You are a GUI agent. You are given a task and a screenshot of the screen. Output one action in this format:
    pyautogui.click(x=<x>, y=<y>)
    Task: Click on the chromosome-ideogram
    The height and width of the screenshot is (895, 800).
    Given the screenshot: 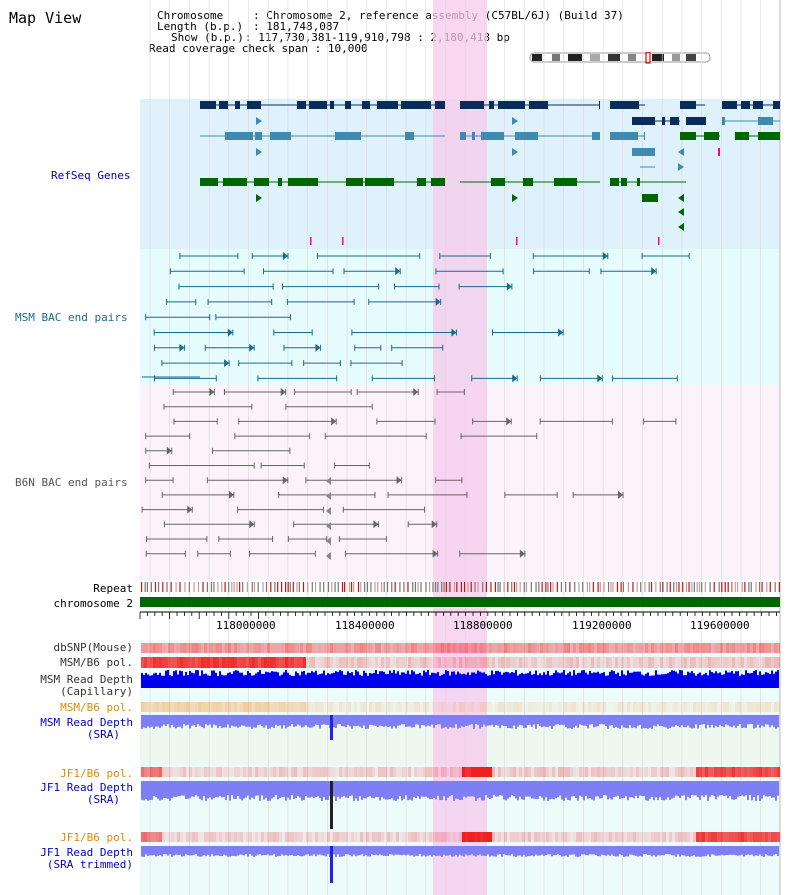 What is the action you would take?
    pyautogui.click(x=621, y=58)
    